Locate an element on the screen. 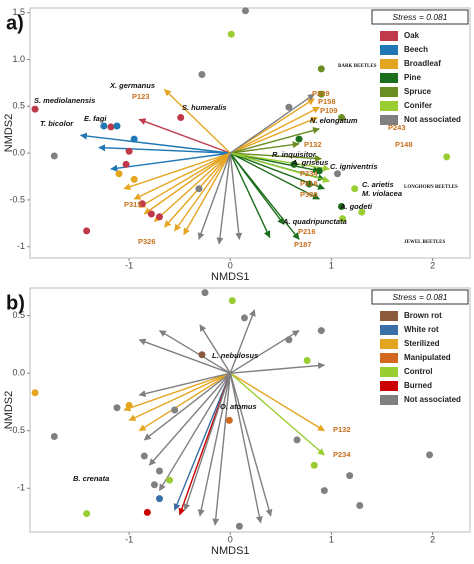 This screenshot has height=564, width=474. legend-label: Not associated is located at coordinates (432, 399).